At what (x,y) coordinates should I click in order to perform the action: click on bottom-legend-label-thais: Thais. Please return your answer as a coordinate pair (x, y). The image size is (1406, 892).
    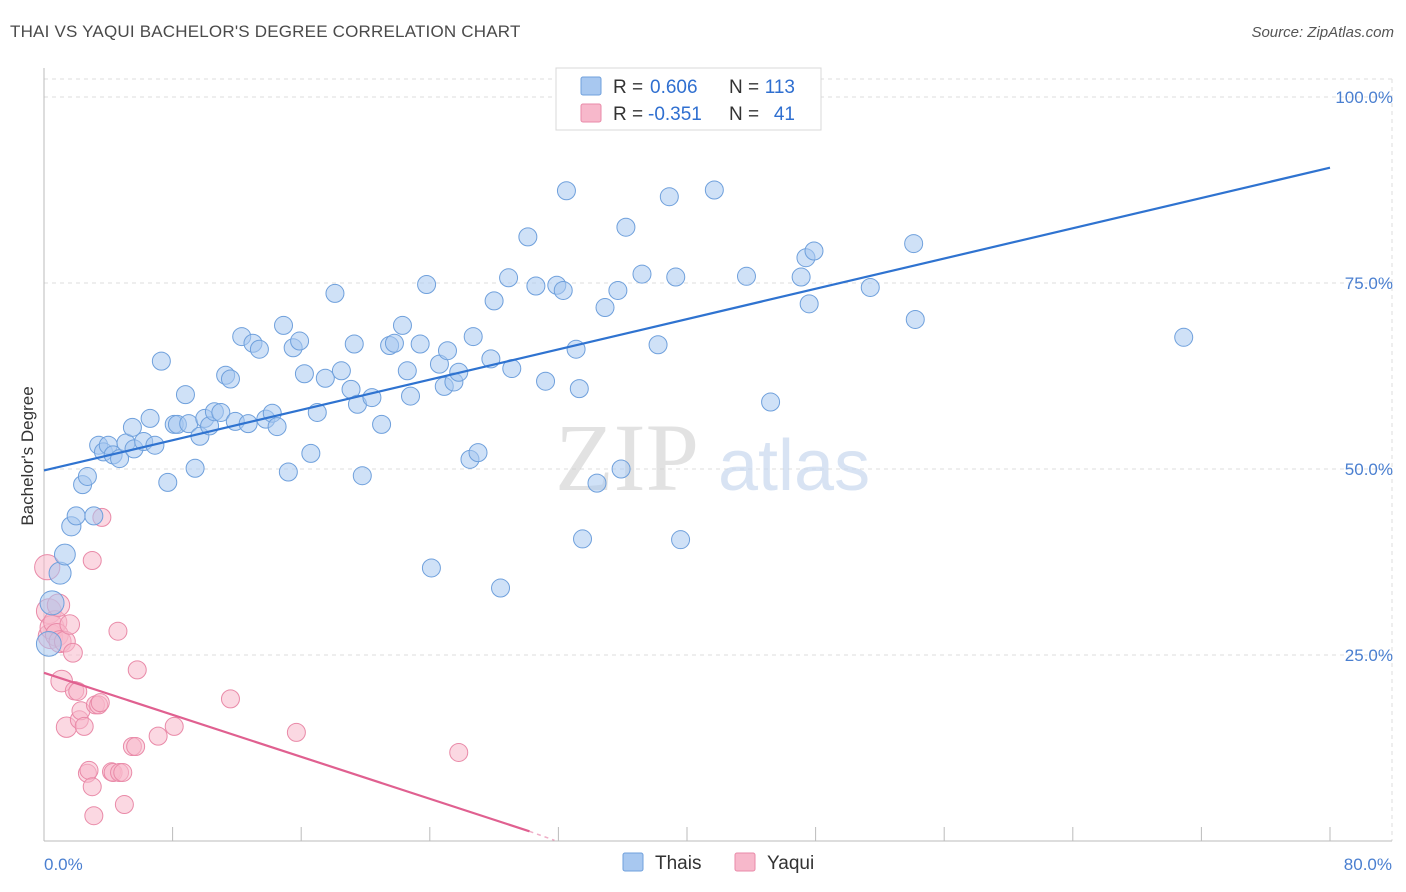
    Looking at the image, I should click on (678, 863).